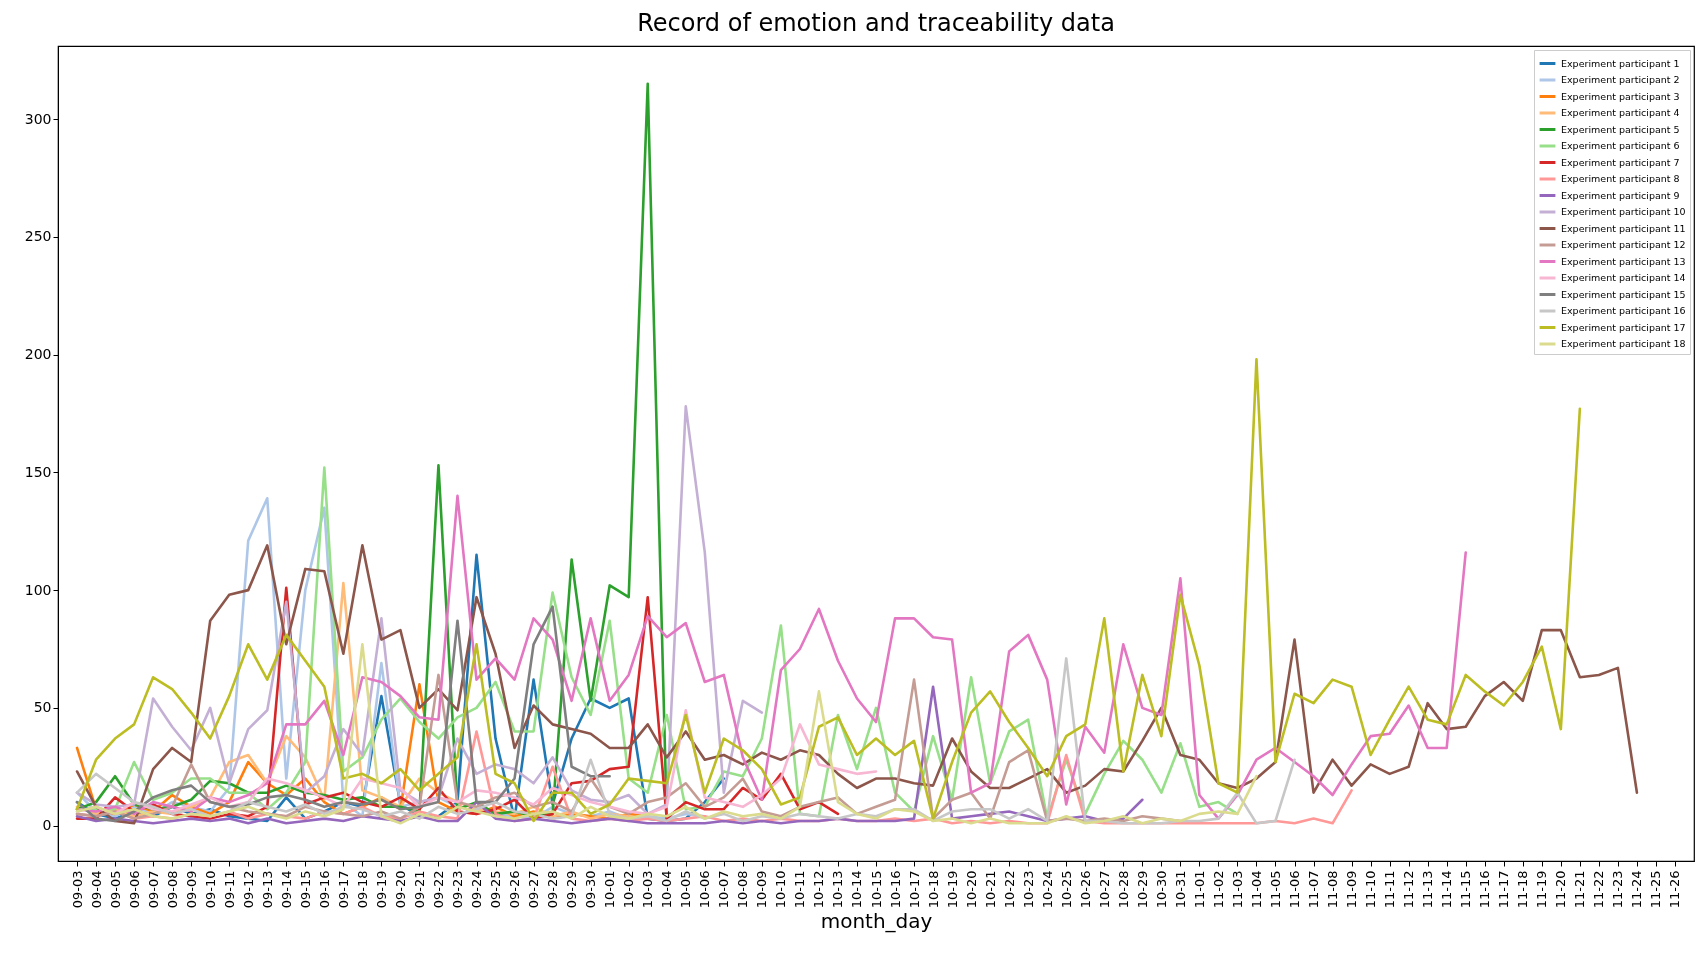  I want to click on x-tick-label: 09-19, so click(381, 889).